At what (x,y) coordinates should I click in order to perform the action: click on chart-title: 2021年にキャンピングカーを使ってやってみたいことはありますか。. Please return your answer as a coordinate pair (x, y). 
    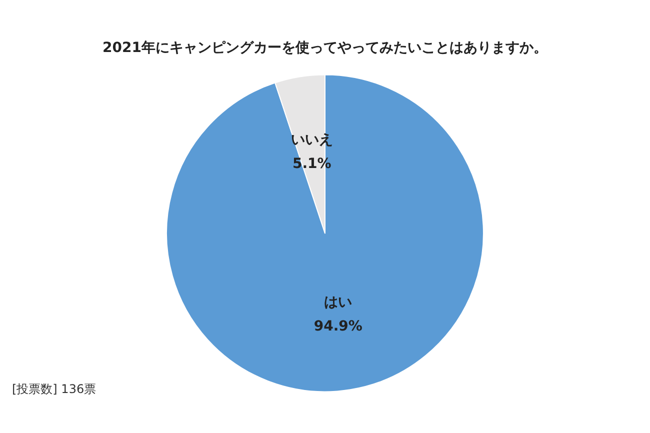
    Looking at the image, I should click on (325, 48).